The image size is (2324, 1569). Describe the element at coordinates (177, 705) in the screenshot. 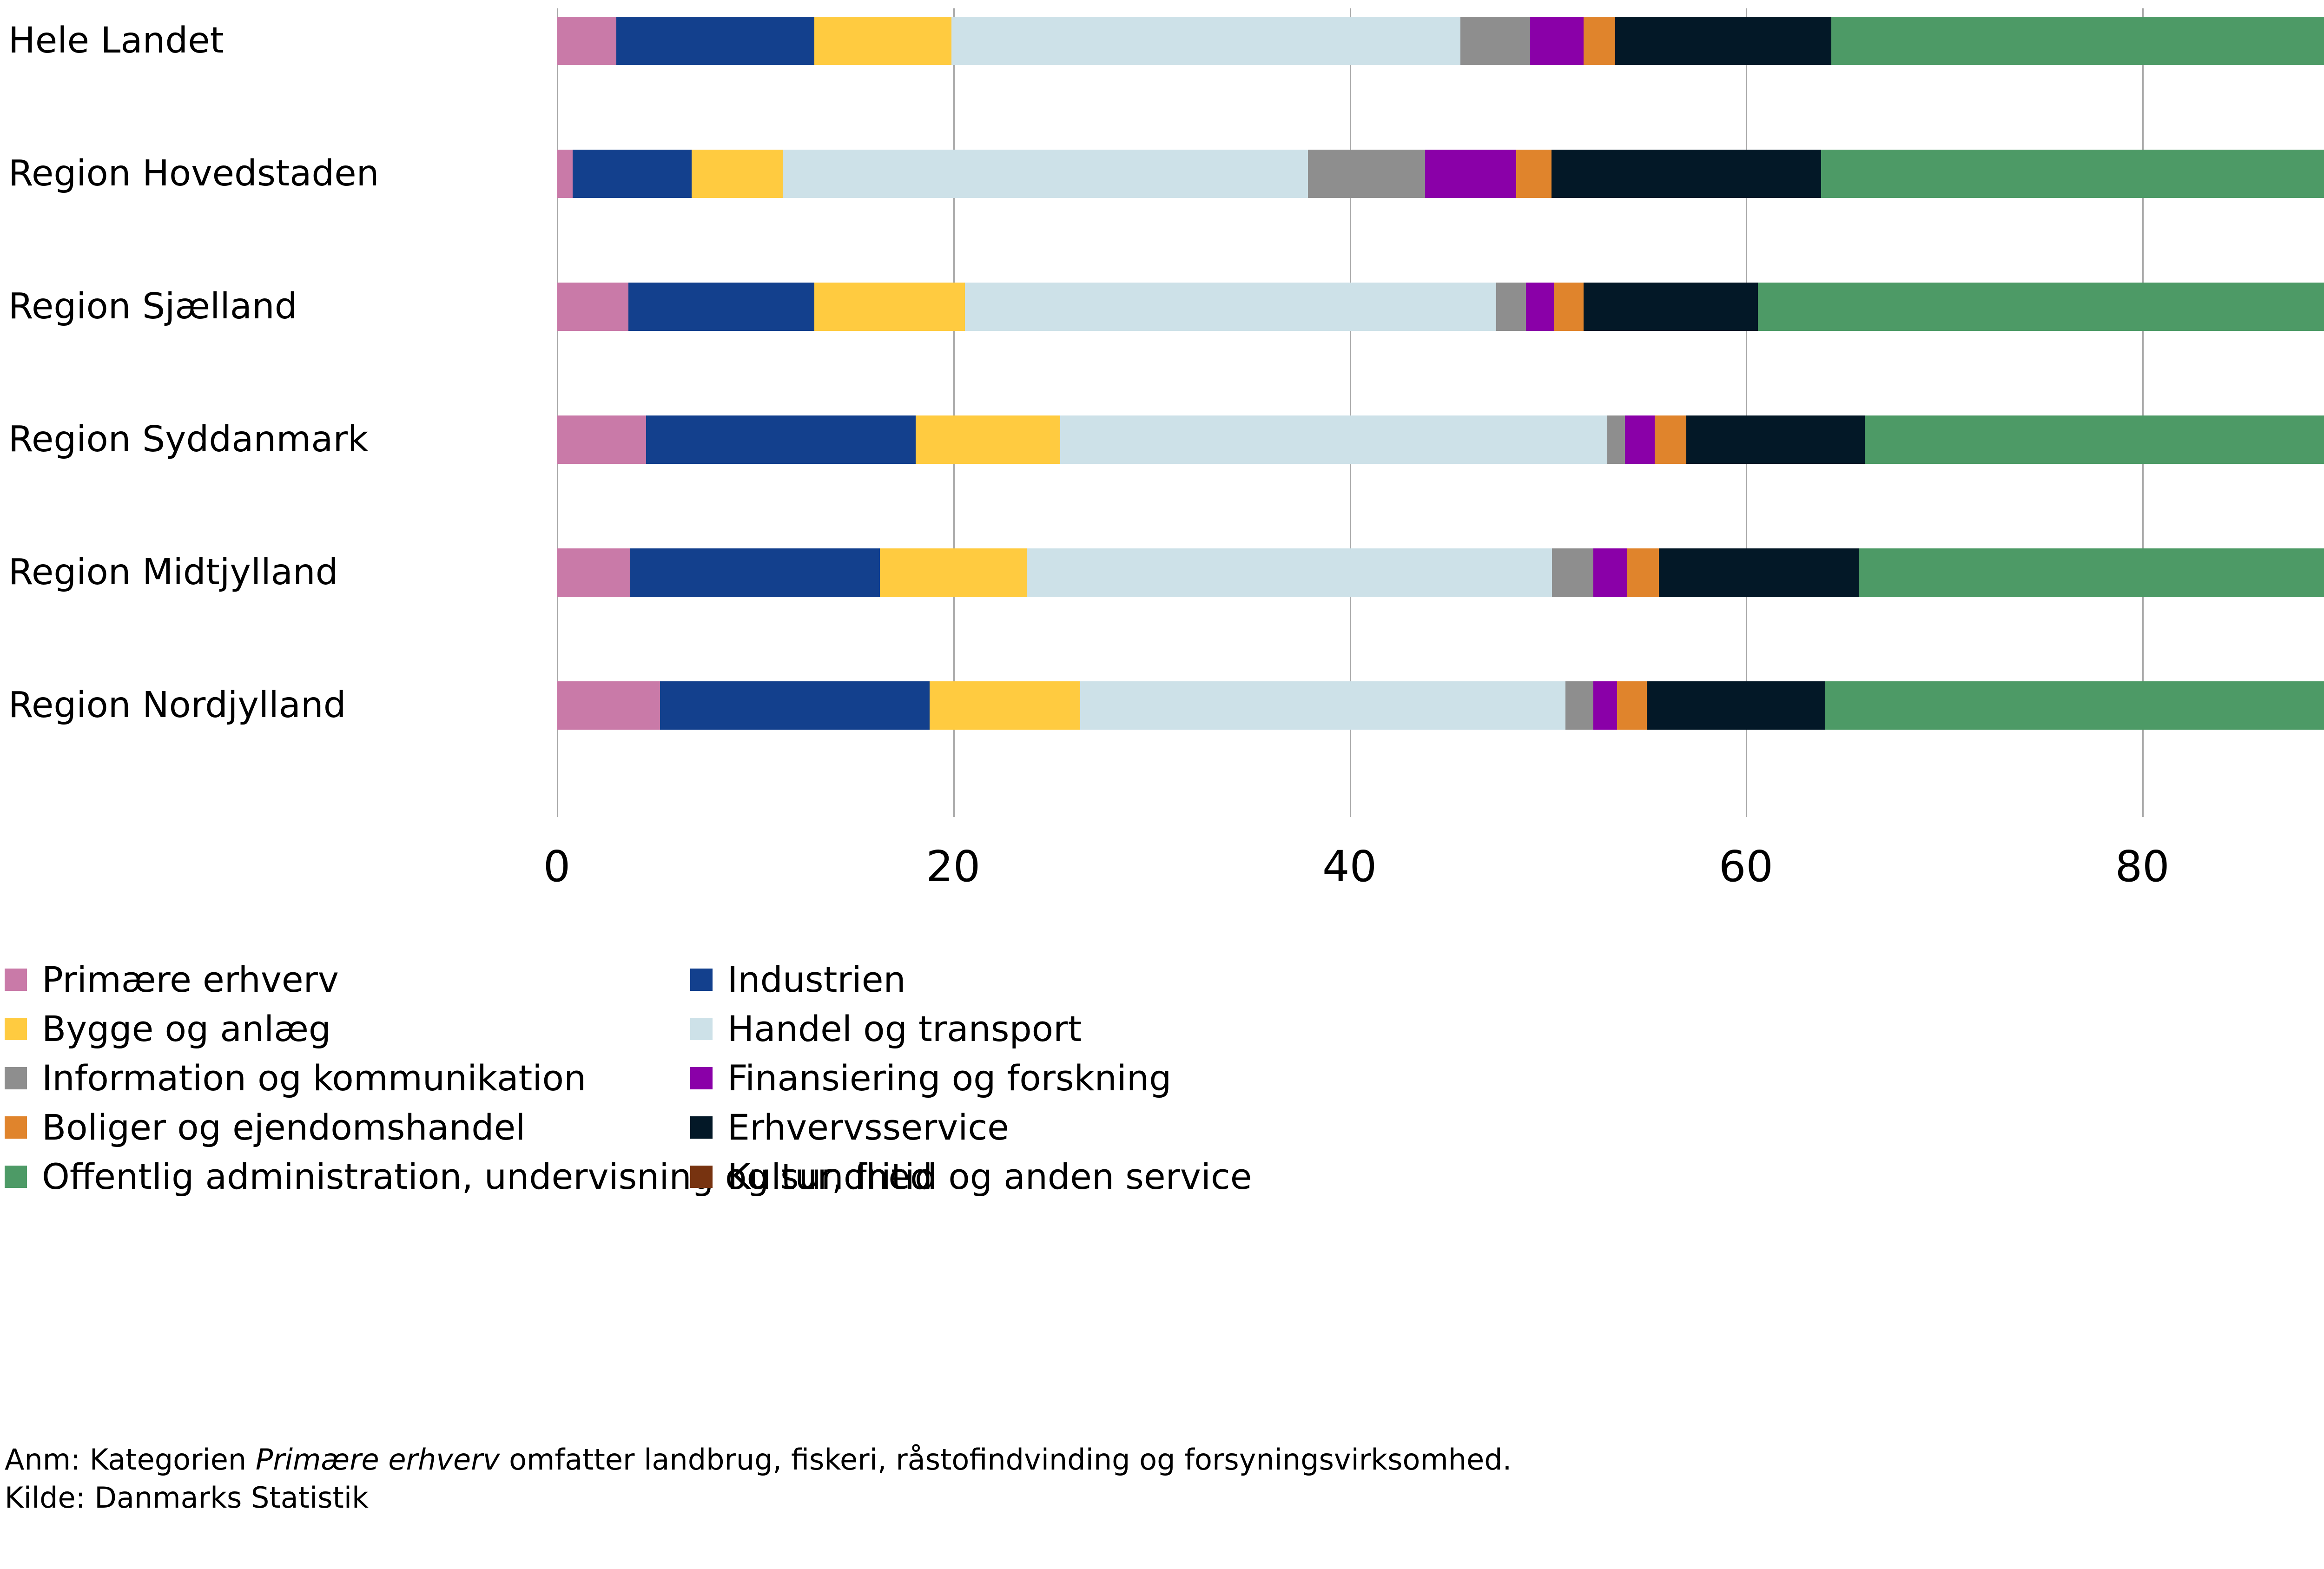

I see `category-label: Region Nordjylland` at that location.